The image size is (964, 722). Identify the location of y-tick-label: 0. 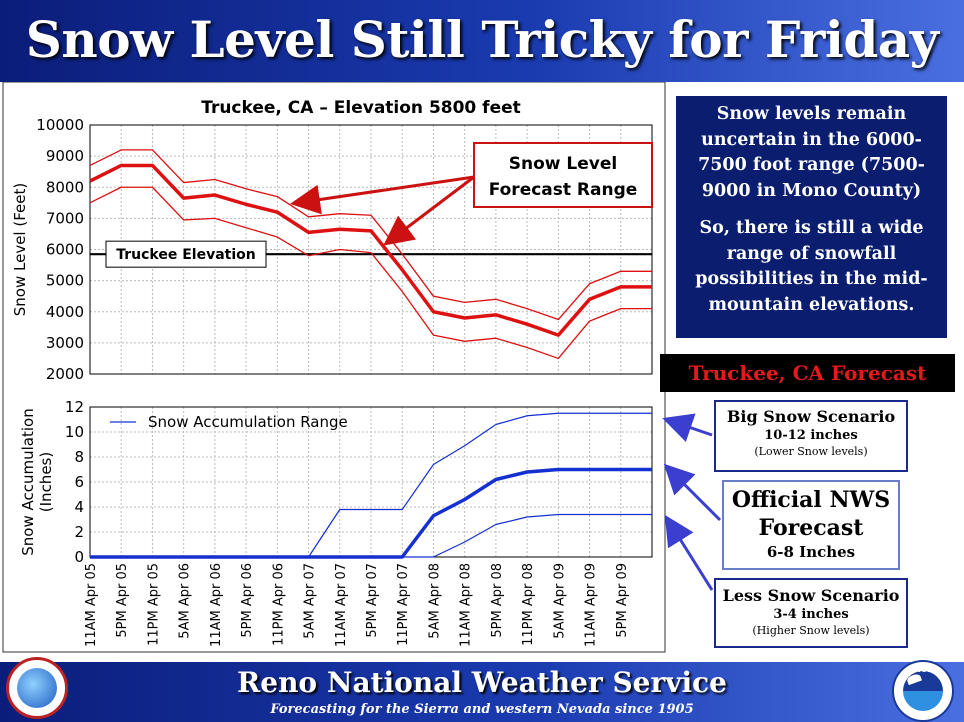
(79, 557).